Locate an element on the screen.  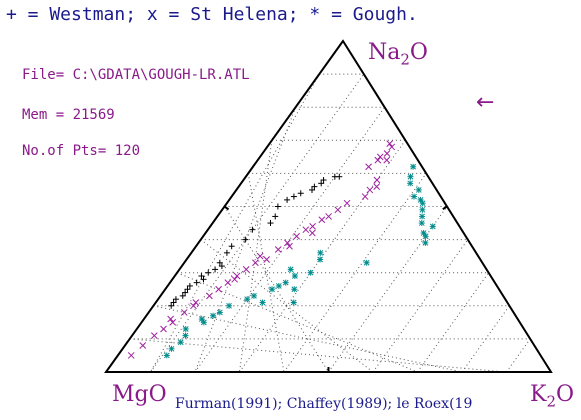
chart-title: + = Westman; x = St Helena; * = Gough. is located at coordinates (212, 14).